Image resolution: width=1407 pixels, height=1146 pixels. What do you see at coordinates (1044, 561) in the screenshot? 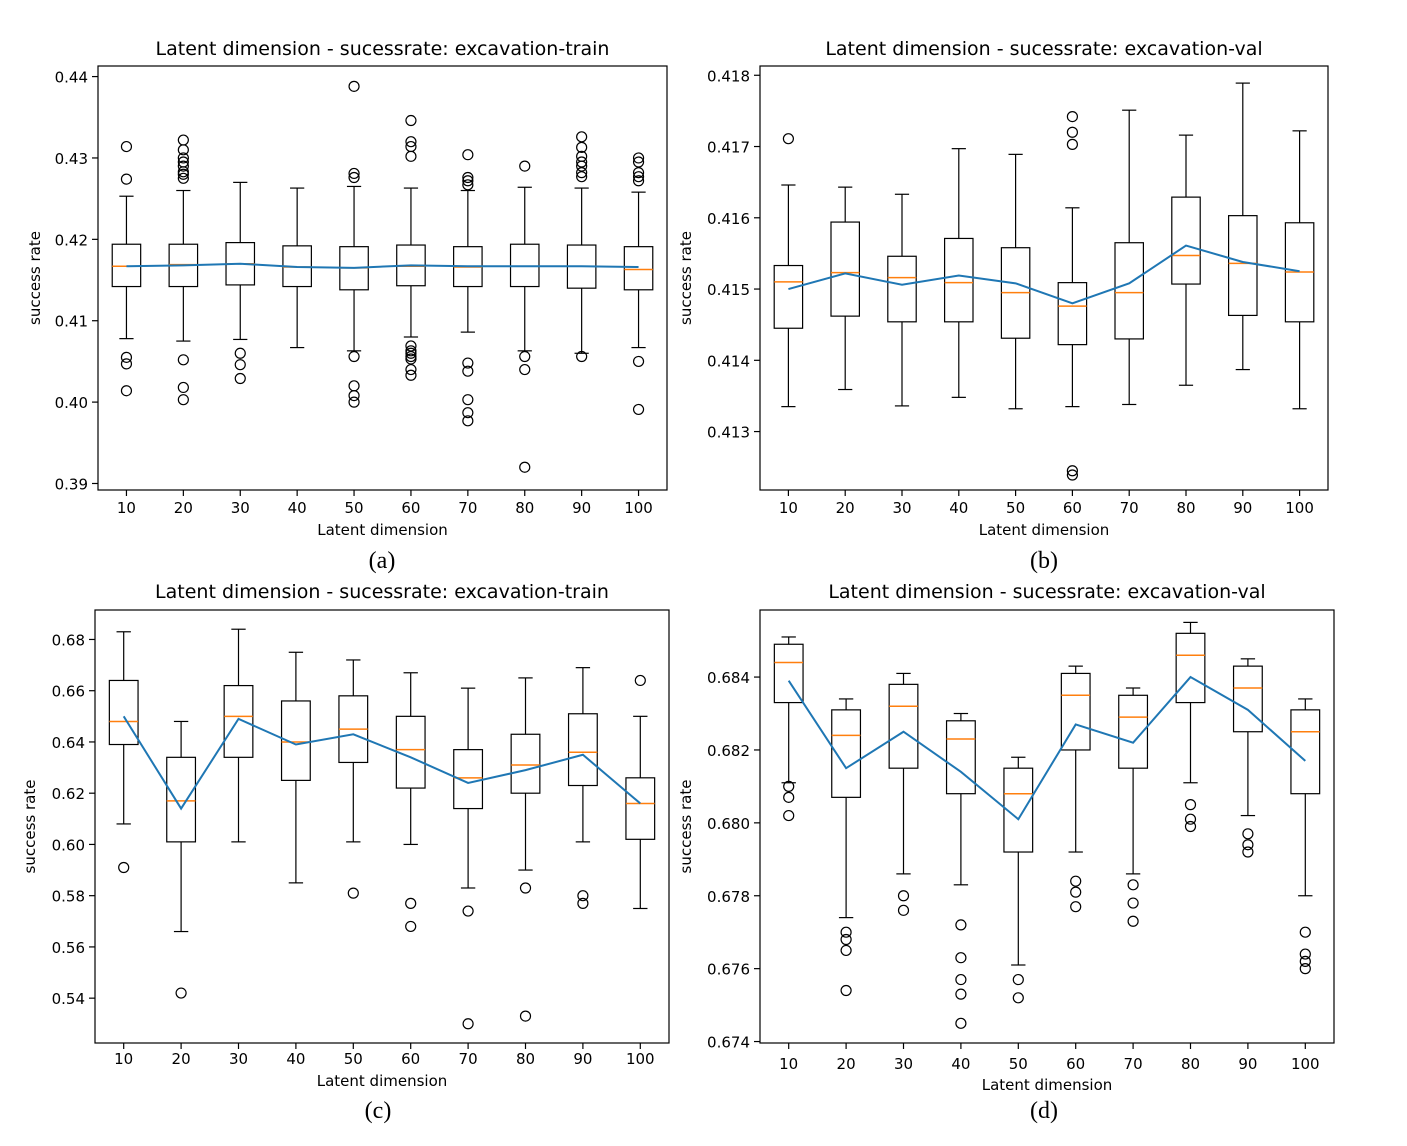
I see `panel-caption: (b)` at bounding box center [1044, 561].